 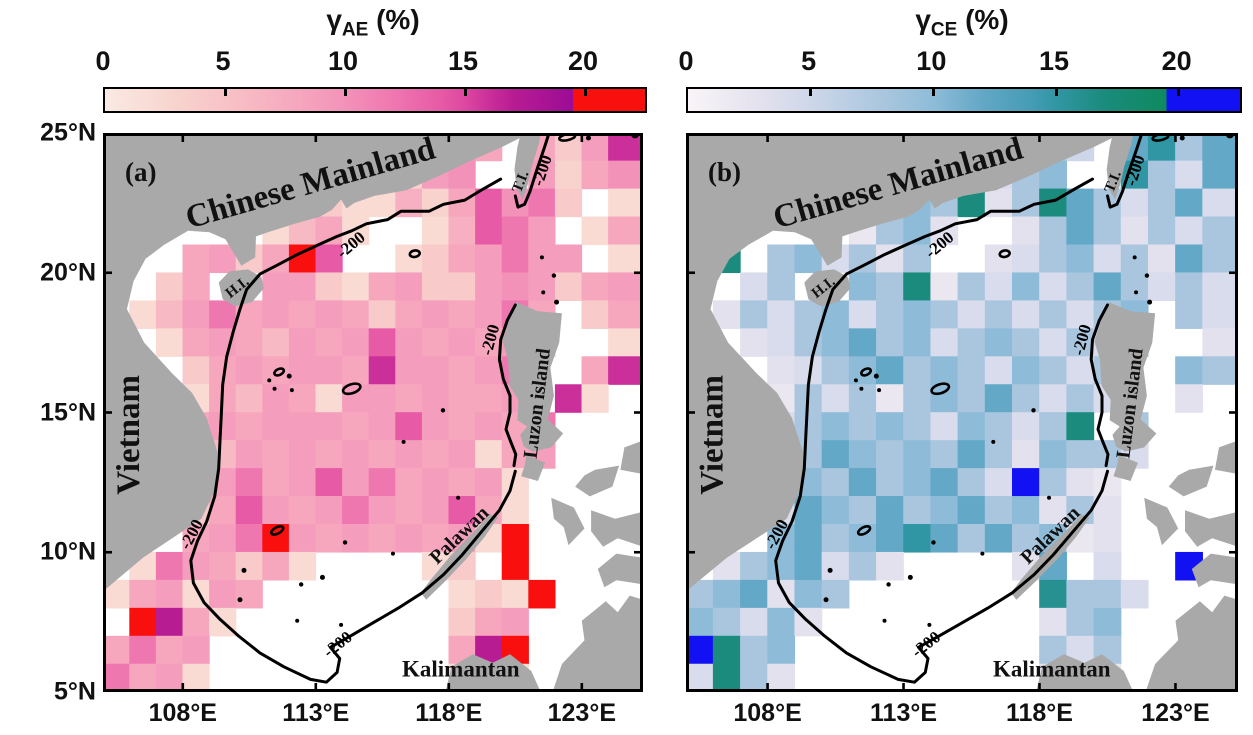 What do you see at coordinates (1125, 171) in the screenshot?
I see `isobath-taiwan-east` at bounding box center [1125, 171].